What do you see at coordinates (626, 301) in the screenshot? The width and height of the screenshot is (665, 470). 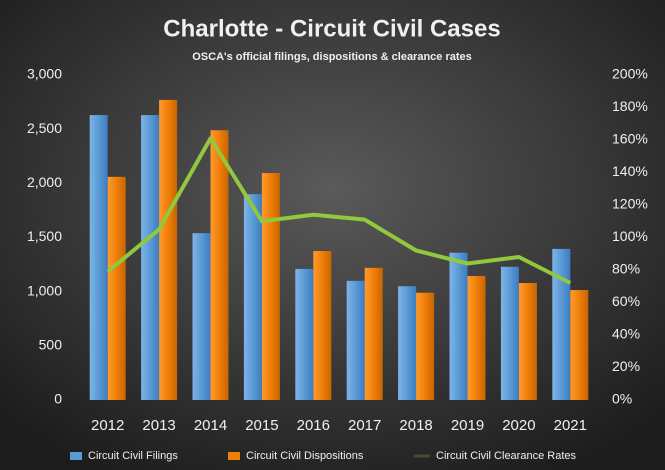 I see `y2-tick-label: 60%` at bounding box center [626, 301].